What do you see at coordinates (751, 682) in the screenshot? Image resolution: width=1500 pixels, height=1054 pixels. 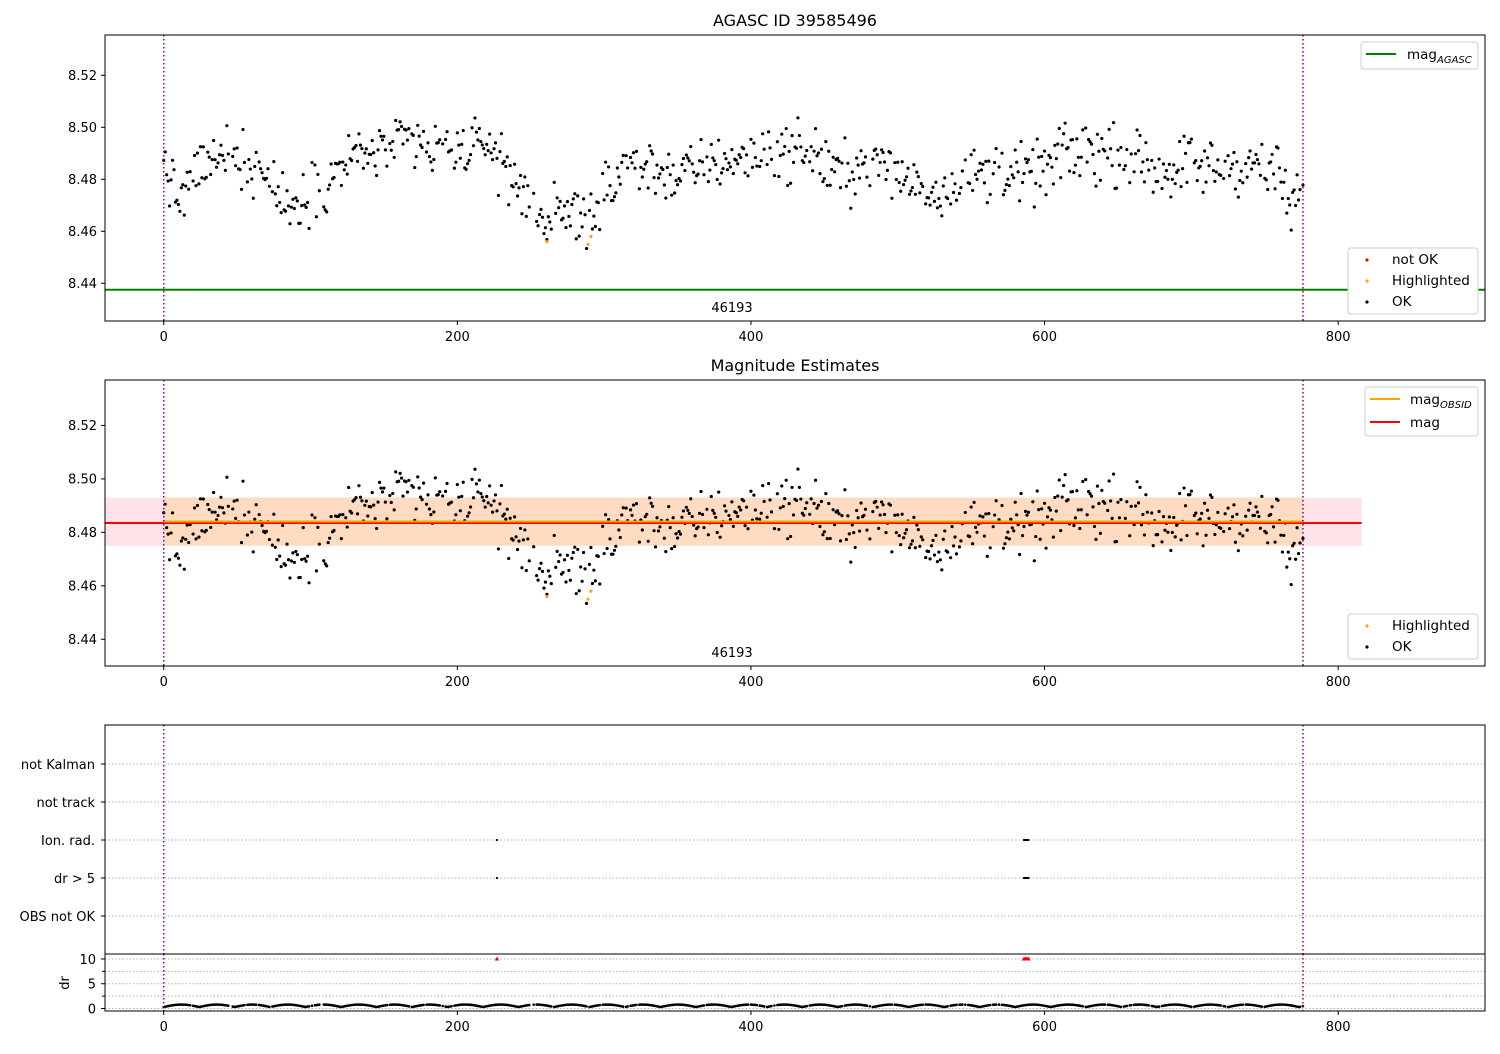 I see `p2-xtick-label: 400` at bounding box center [751, 682].